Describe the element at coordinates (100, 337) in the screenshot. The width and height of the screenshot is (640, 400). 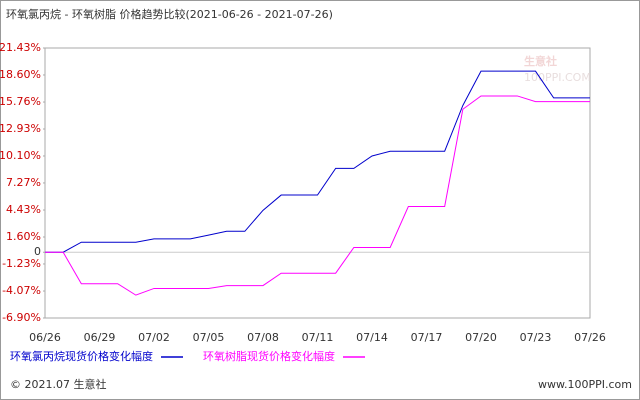
I see `x-tick-label: 06/29` at that location.